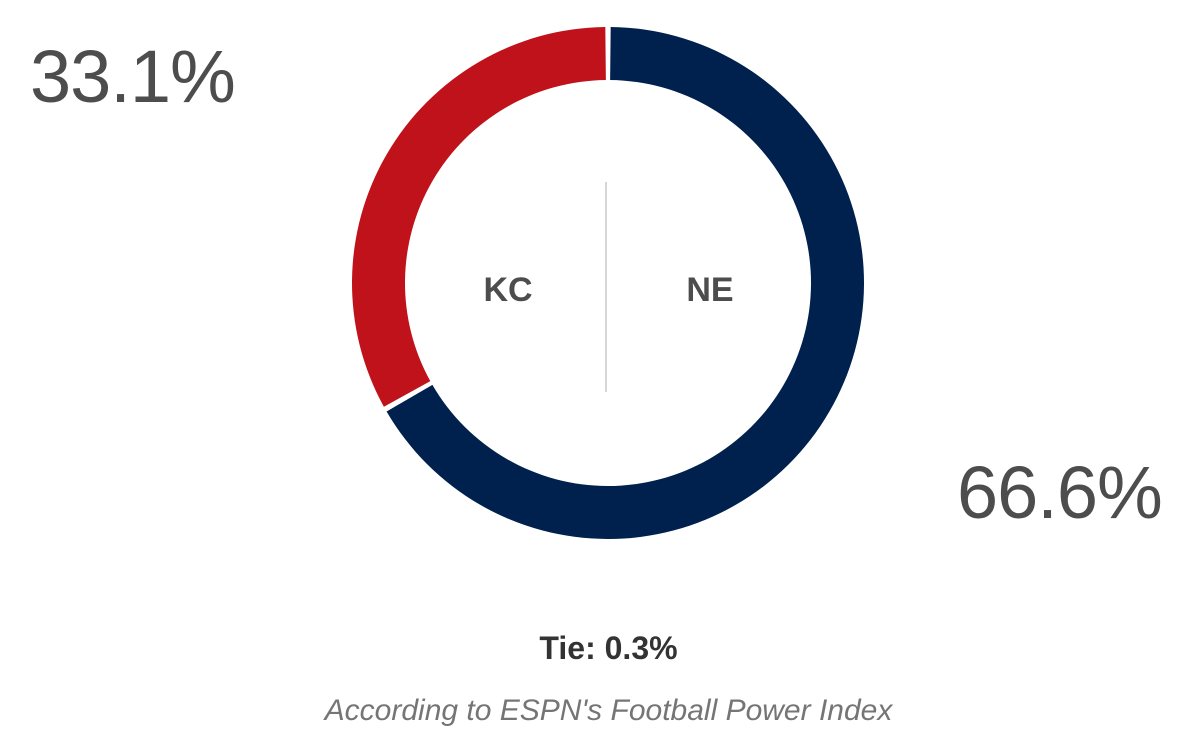 The width and height of the screenshot is (1200, 734). I want to click on tie-probability: Tie: 0.3%, so click(608, 648).